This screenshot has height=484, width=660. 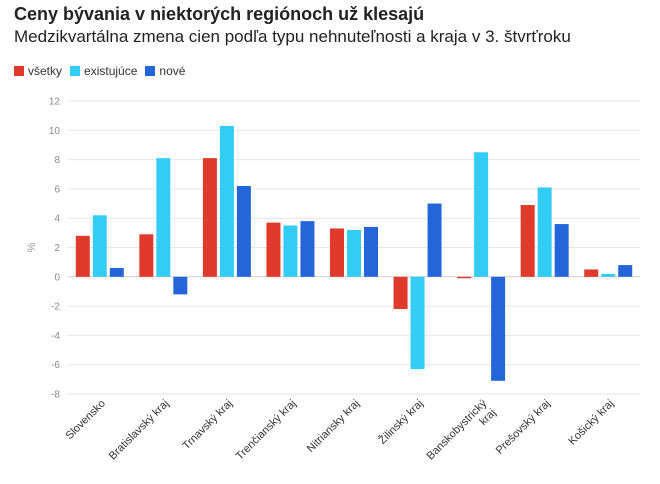 What do you see at coordinates (150, 71) in the screenshot?
I see `legend-swatch-nove` at bounding box center [150, 71].